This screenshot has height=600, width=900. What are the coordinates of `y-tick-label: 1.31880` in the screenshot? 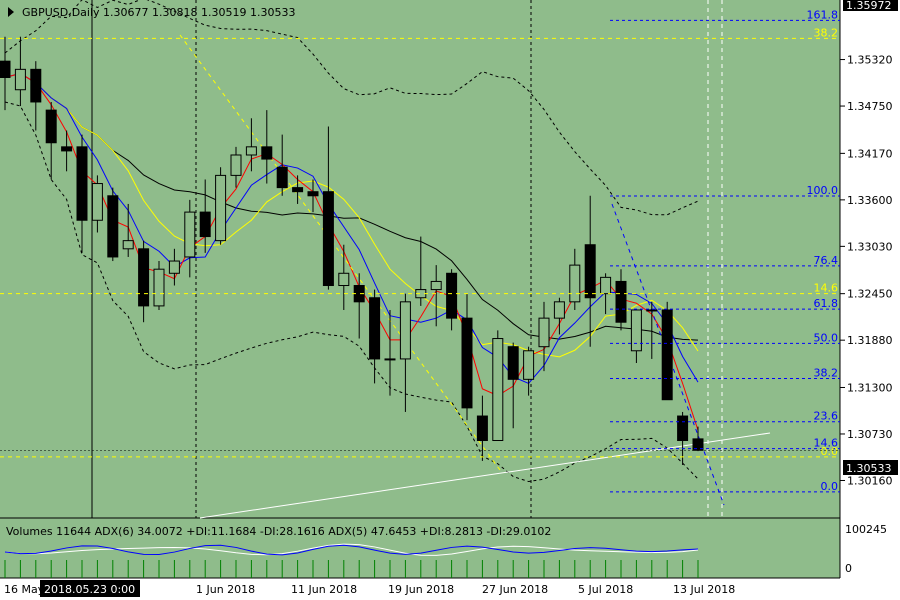 It's located at (870, 340).